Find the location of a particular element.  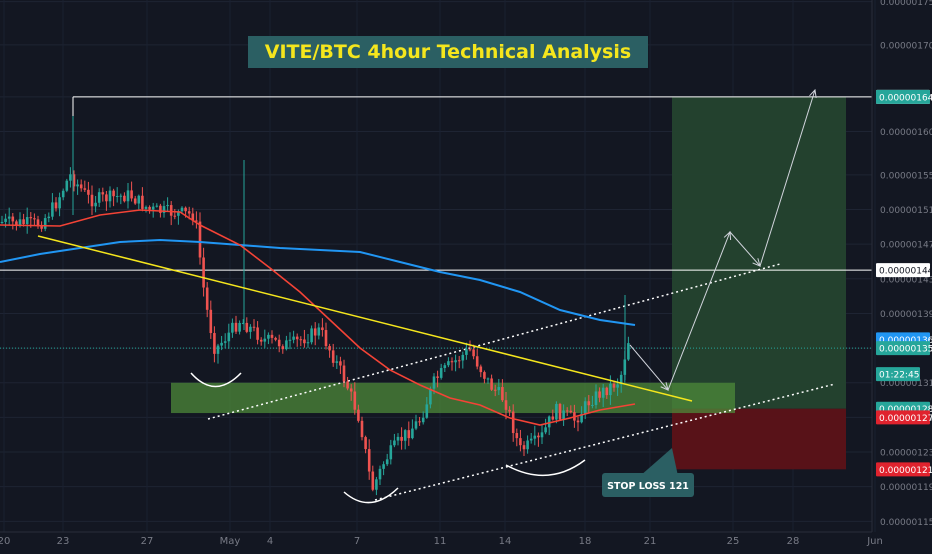

x-tick-label: 18 is located at coordinates (585, 541).